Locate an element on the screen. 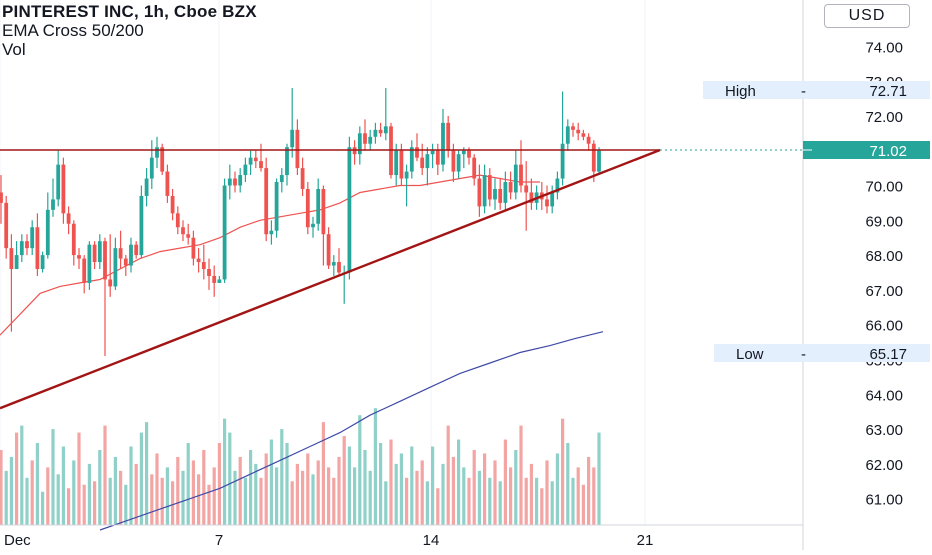 This screenshot has height=555, width=932. currency-button: USD is located at coordinates (867, 16).